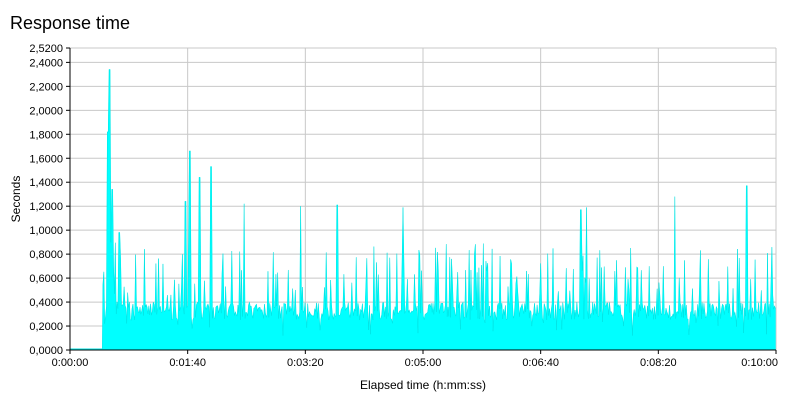 Image resolution: width=800 pixels, height=400 pixels. Describe the element at coordinates (658, 363) in the screenshot. I see `x-tick-label-5: 0:08:20` at that location.